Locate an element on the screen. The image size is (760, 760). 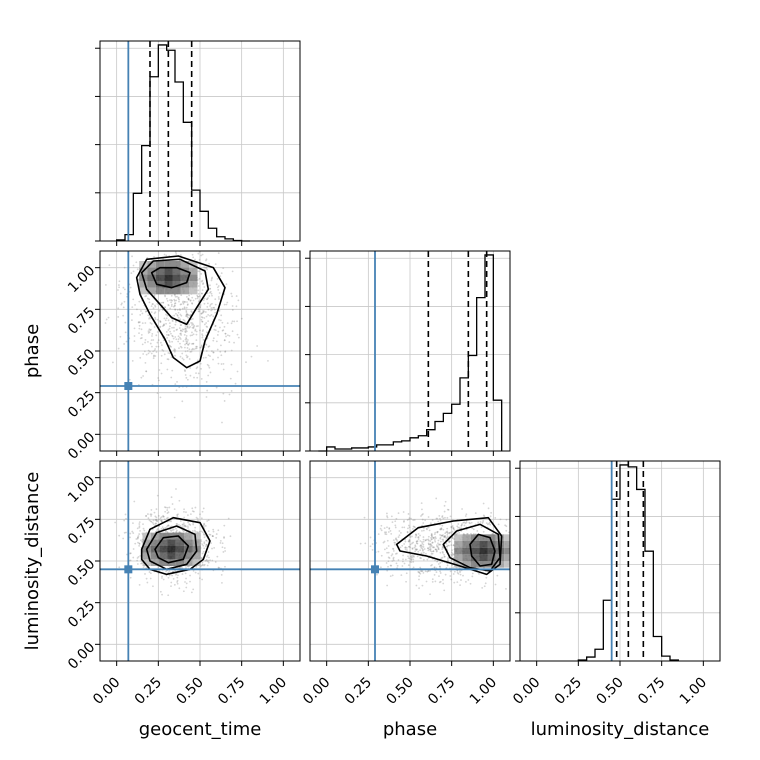
y-tick-label: 0.00 is located at coordinates (81, 445).